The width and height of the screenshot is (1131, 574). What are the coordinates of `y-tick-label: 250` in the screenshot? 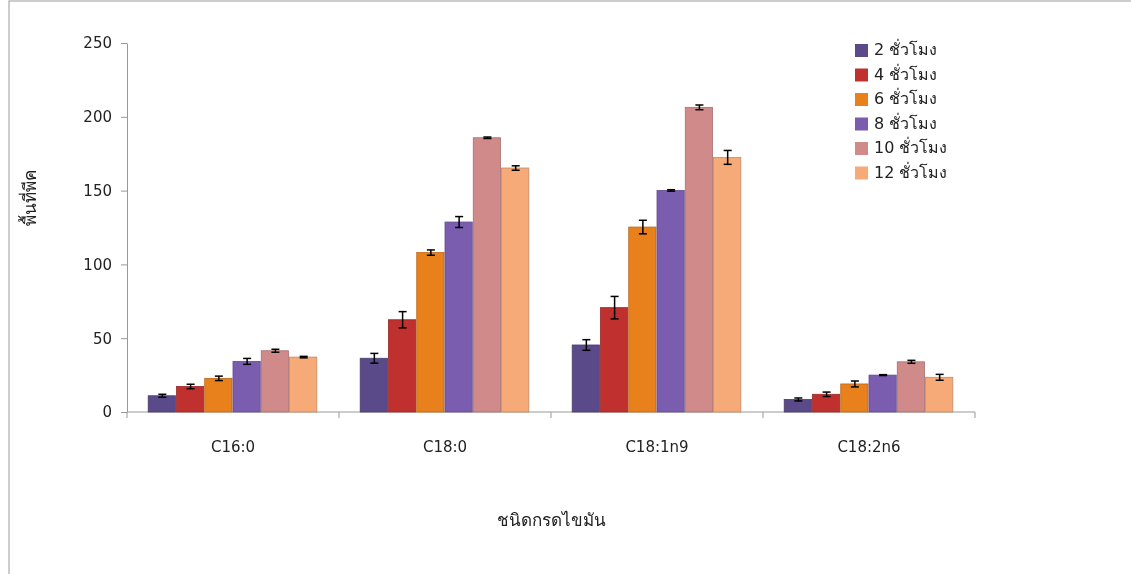 It's located at (97, 43).